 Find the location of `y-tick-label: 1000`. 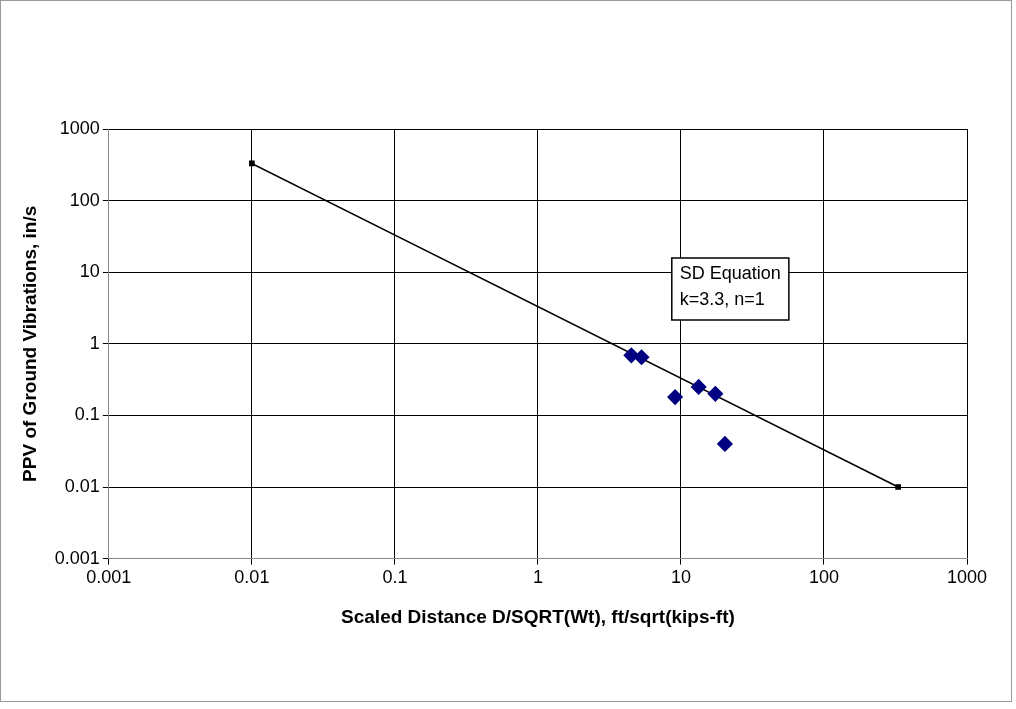

y-tick-label: 1000 is located at coordinates (79, 127).